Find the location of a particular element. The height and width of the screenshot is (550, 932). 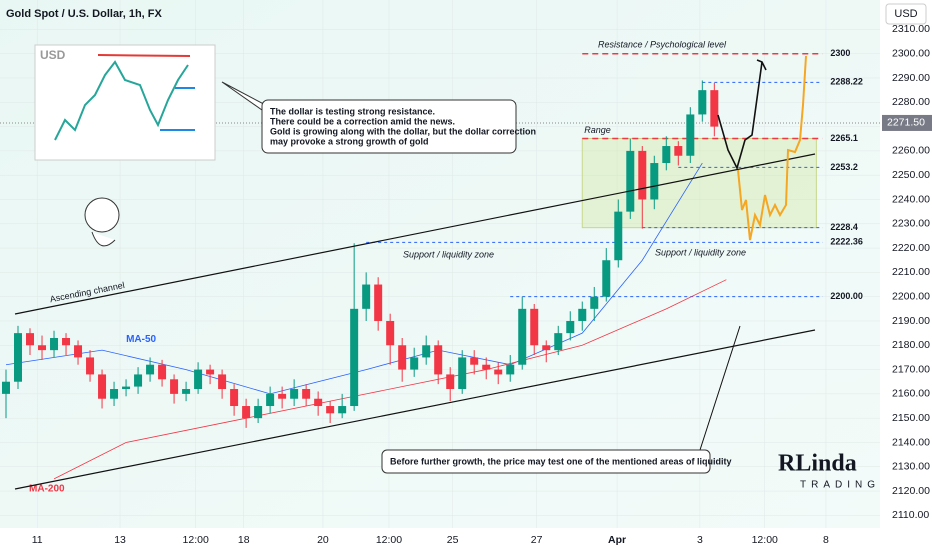

ma-label: MA-50 is located at coordinates (141, 339).